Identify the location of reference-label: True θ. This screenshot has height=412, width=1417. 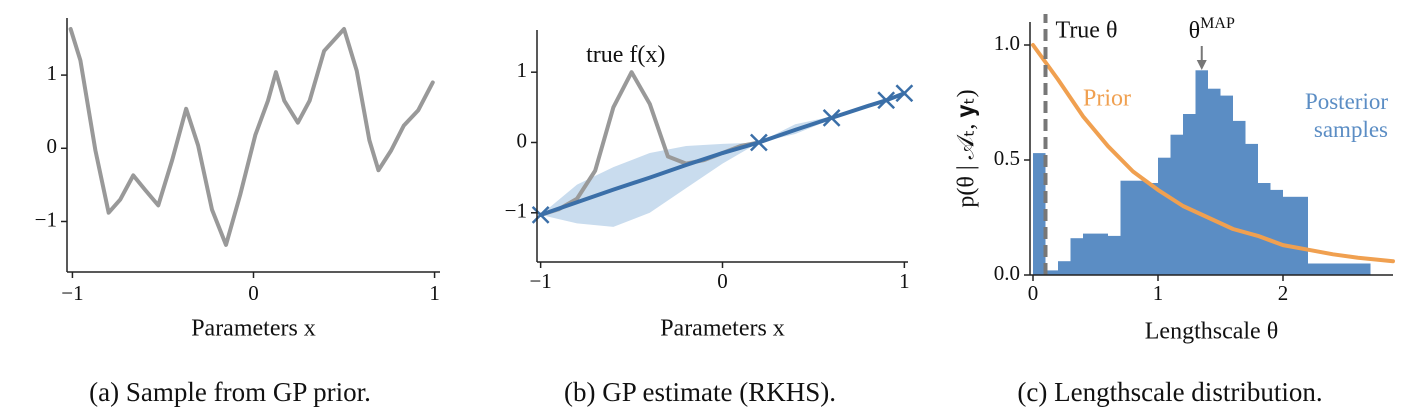
(1087, 31).